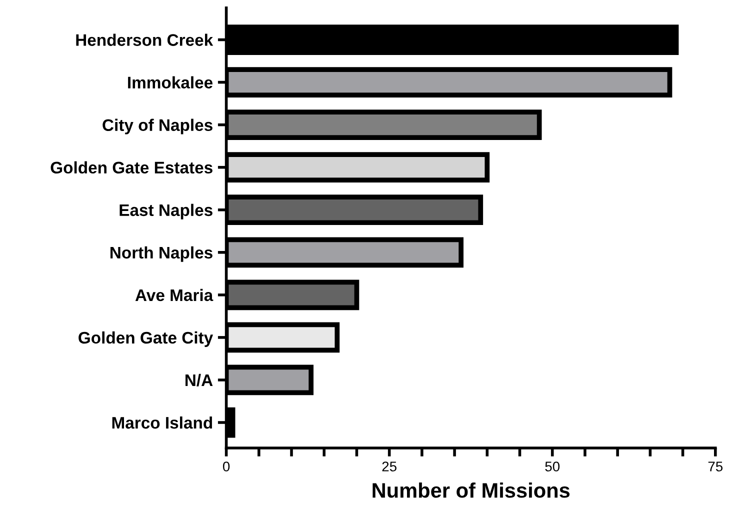  What do you see at coordinates (146, 339) in the screenshot?
I see `y-tick-label: Golden Gate City` at bounding box center [146, 339].